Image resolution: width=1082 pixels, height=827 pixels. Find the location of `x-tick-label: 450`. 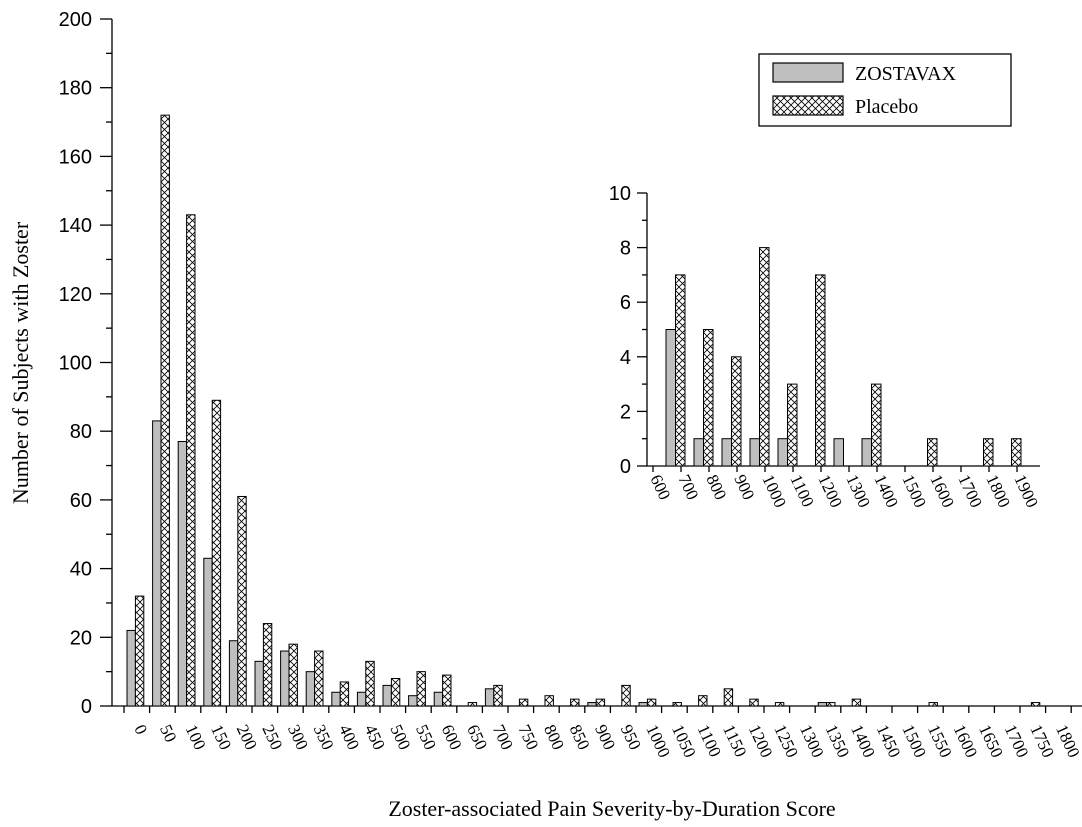

x-tick-label: 450 is located at coordinates (375, 737).